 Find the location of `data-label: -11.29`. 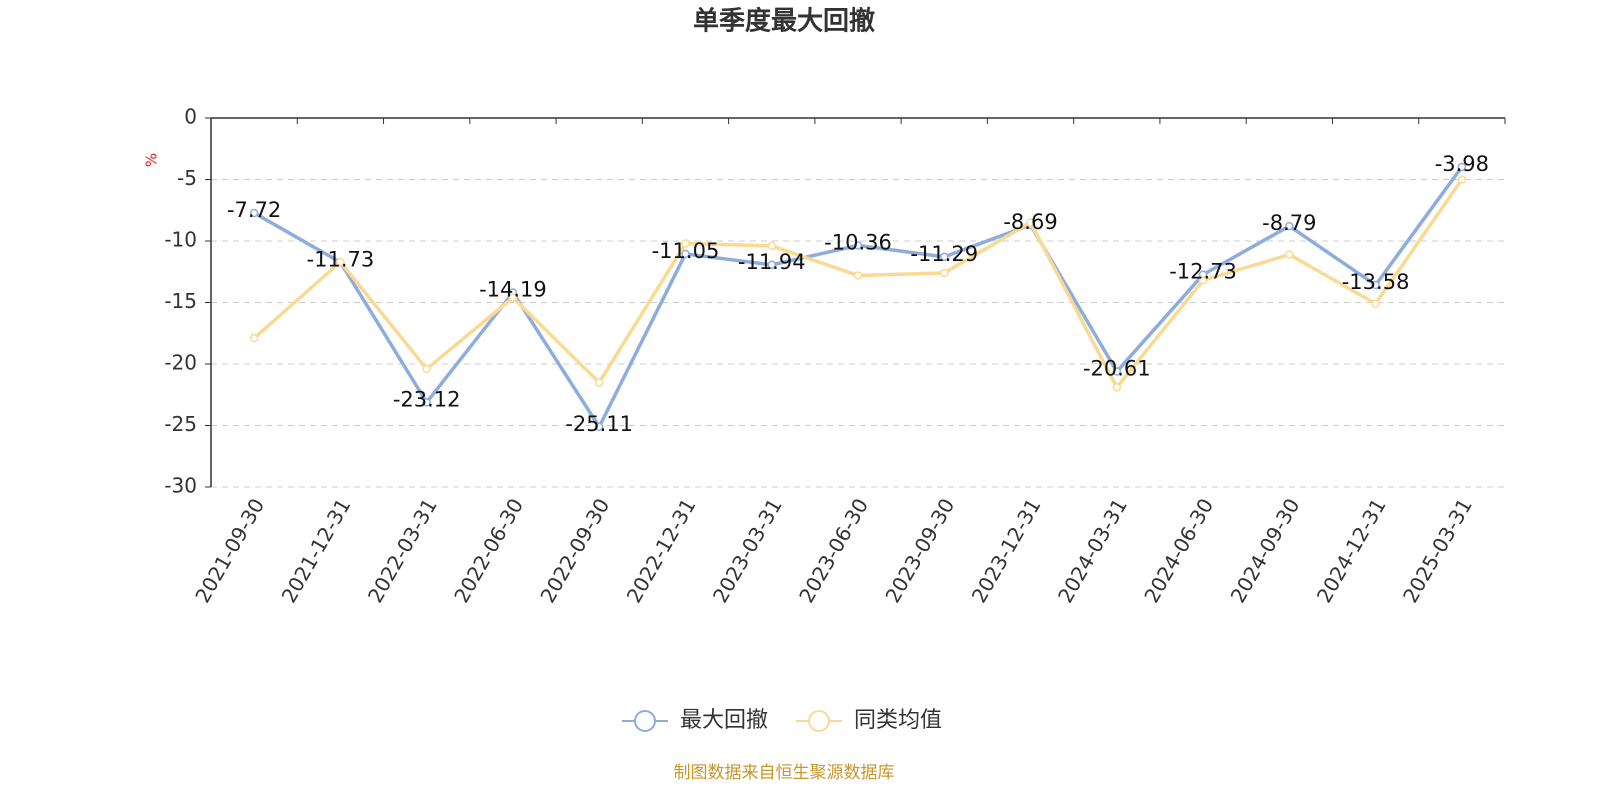

data-label: -11.29 is located at coordinates (944, 254).